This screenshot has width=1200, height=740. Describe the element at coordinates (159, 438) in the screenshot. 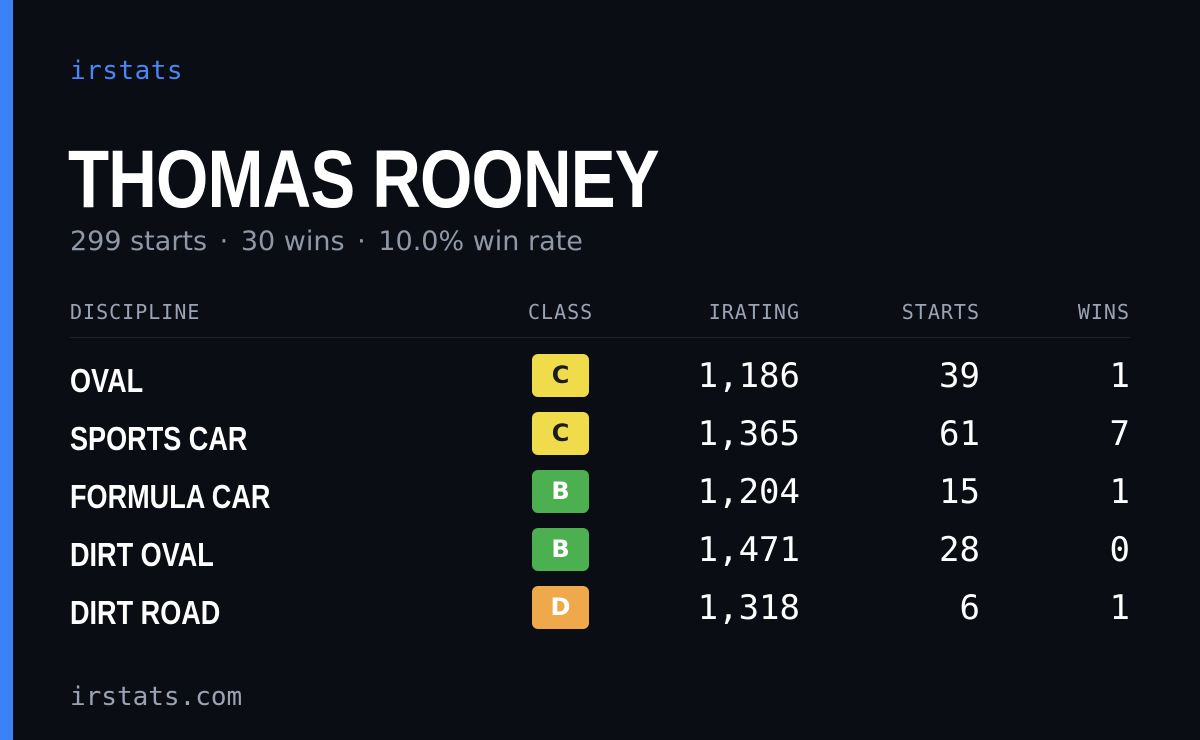

I see `row-discipline: SPORTS CAR` at that location.